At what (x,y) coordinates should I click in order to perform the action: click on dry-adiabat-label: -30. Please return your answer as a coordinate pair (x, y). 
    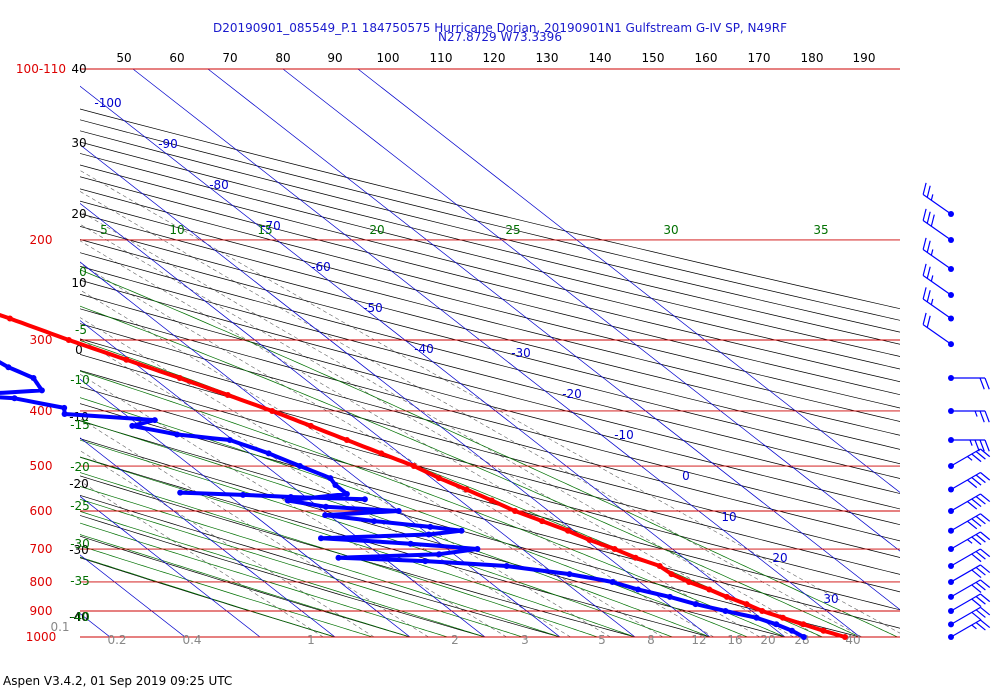
    Looking at the image, I should click on (79, 550).